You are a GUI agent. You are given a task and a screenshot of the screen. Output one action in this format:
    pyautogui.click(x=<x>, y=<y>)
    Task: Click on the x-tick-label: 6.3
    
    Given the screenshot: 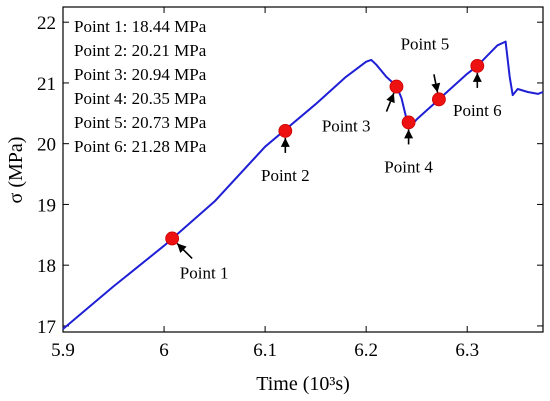 What is the action you would take?
    pyautogui.click(x=467, y=350)
    